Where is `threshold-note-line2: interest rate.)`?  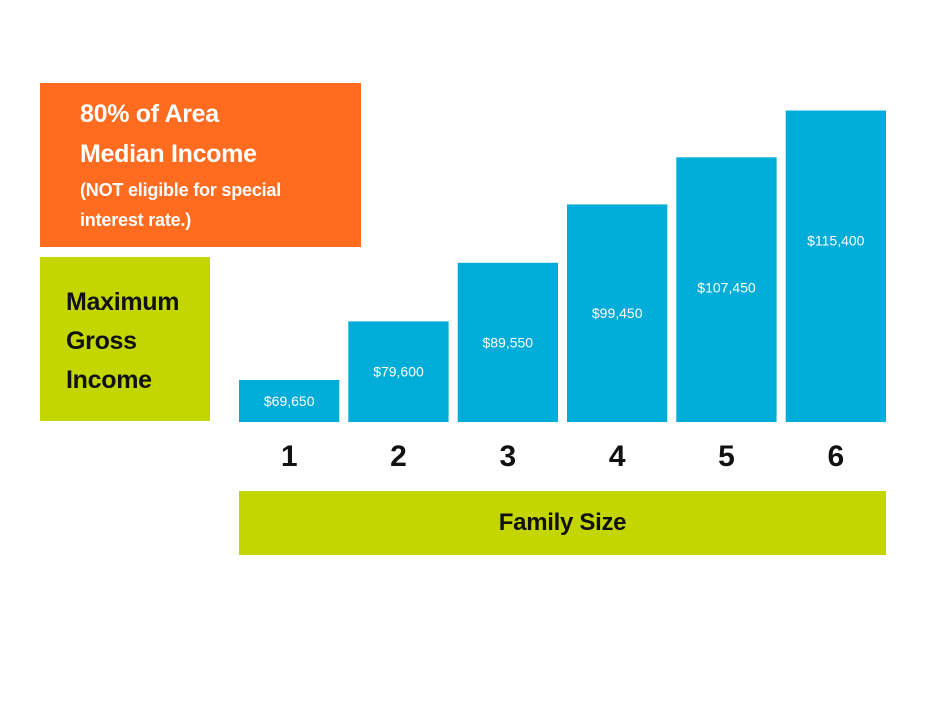 threshold-note-line2: interest rate.) is located at coordinates (136, 220).